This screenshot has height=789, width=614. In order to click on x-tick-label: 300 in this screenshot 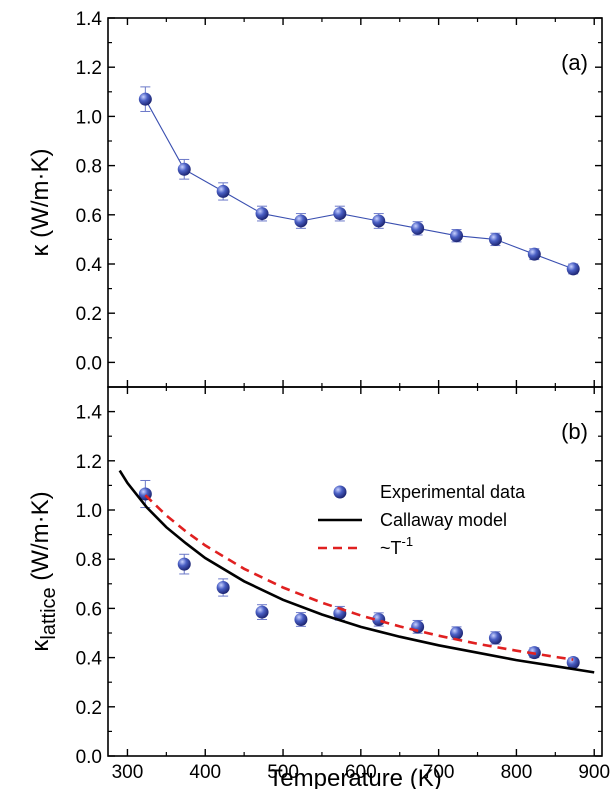, I will do `click(128, 772)`.